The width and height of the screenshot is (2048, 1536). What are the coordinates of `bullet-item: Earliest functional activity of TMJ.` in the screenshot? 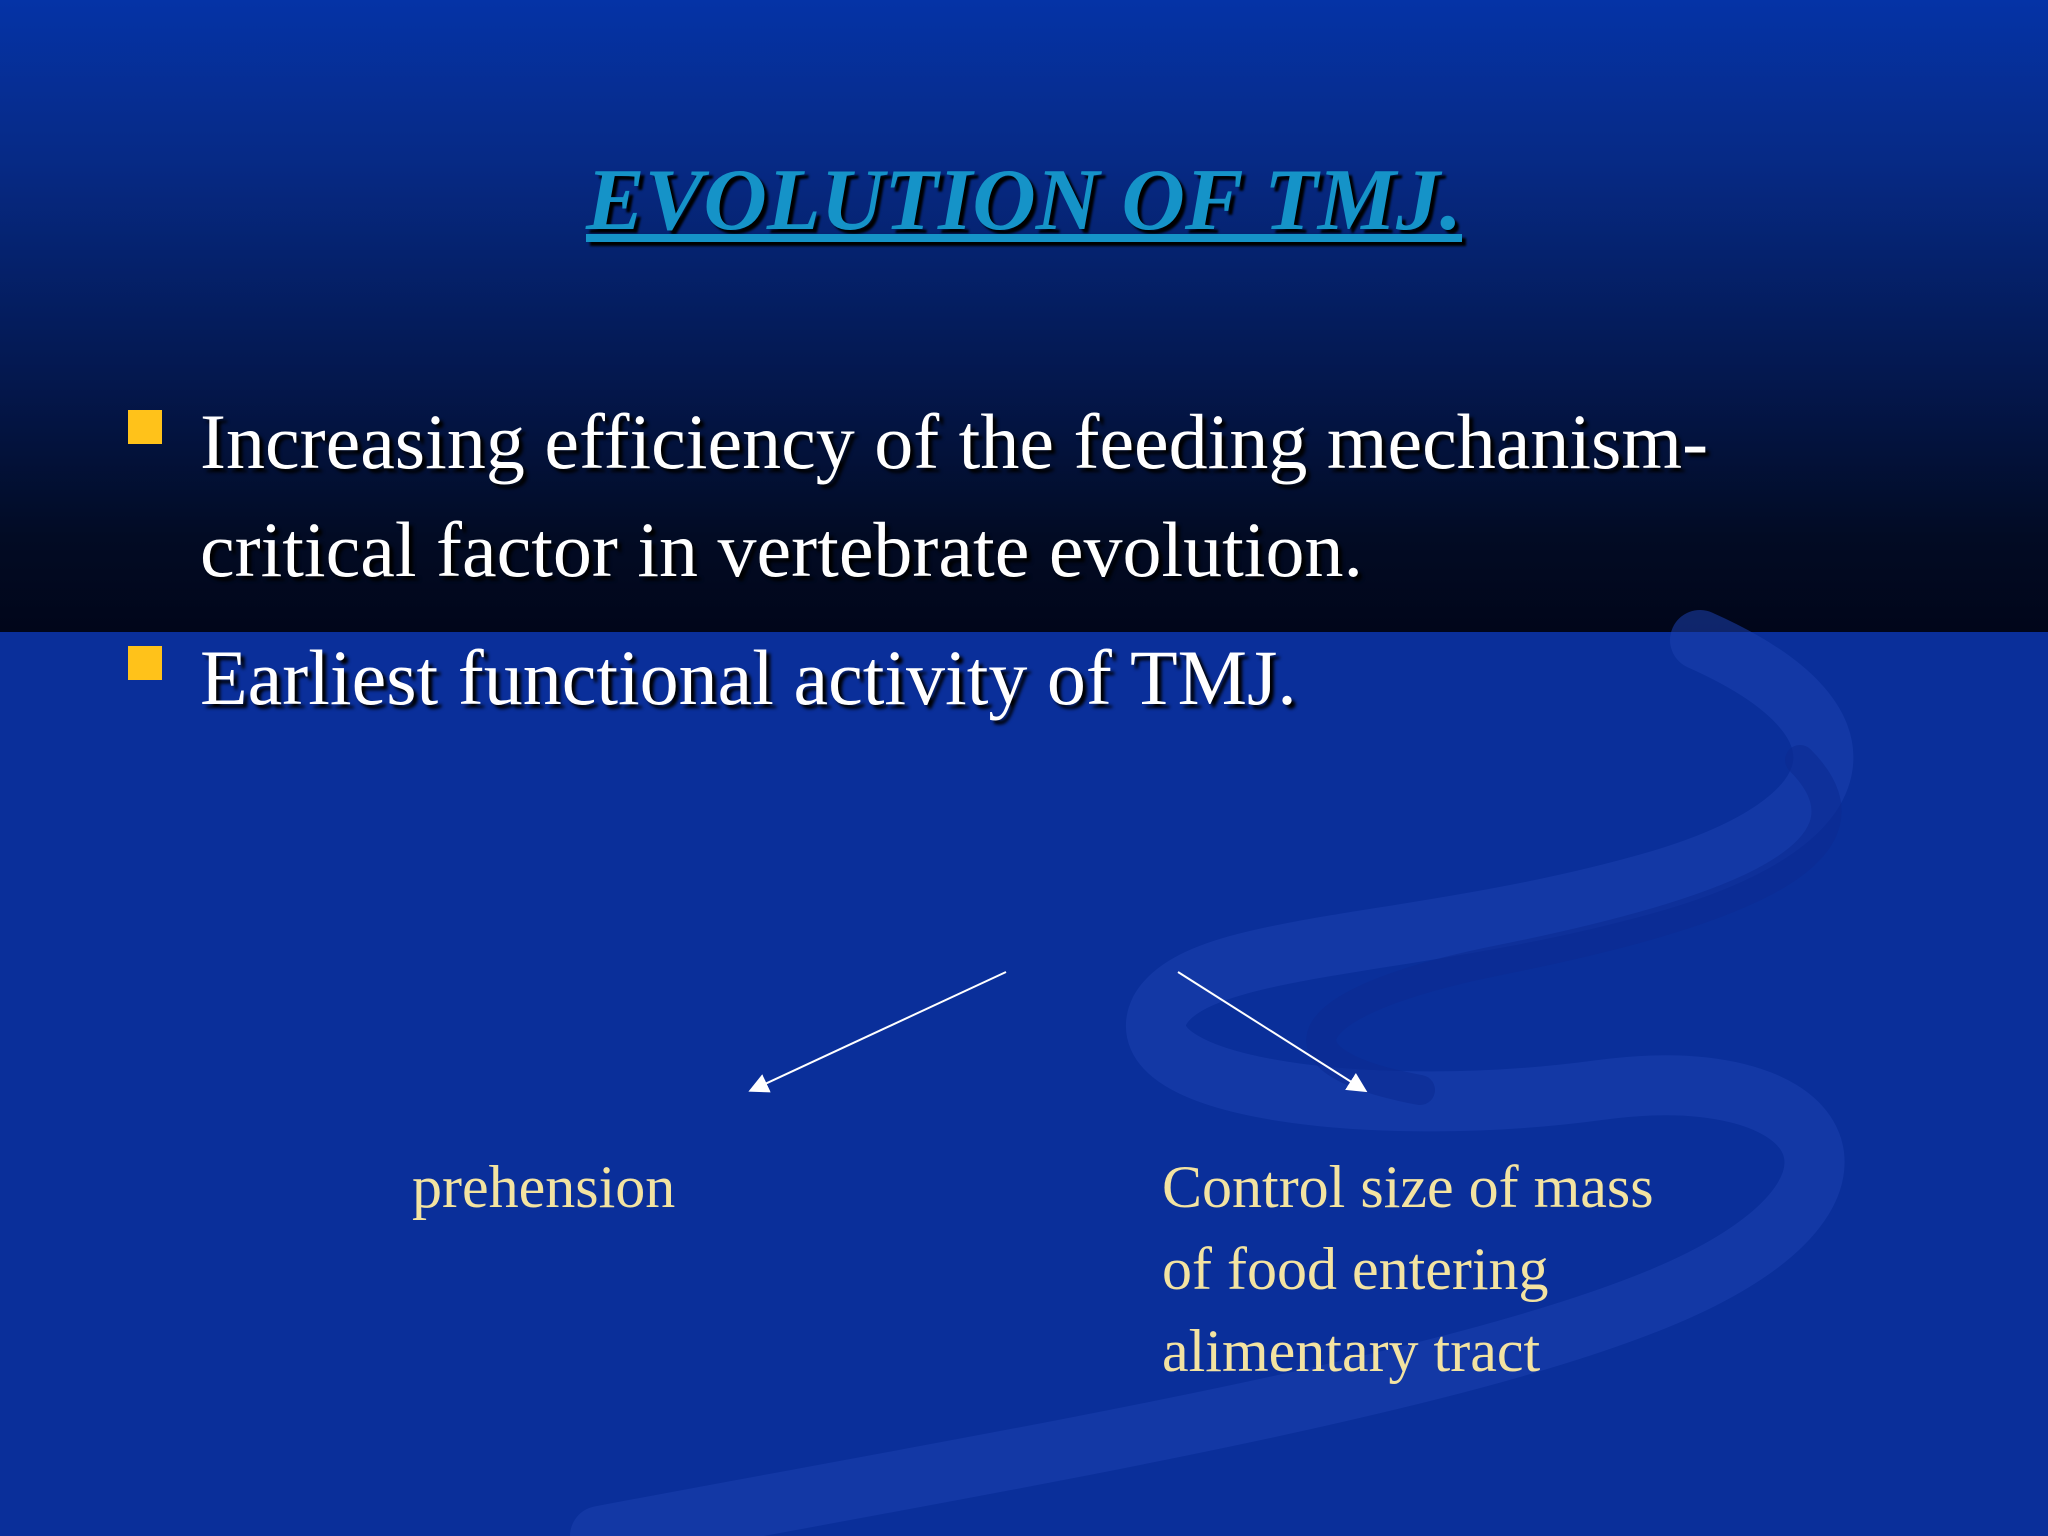 It's located at (1068, 678).